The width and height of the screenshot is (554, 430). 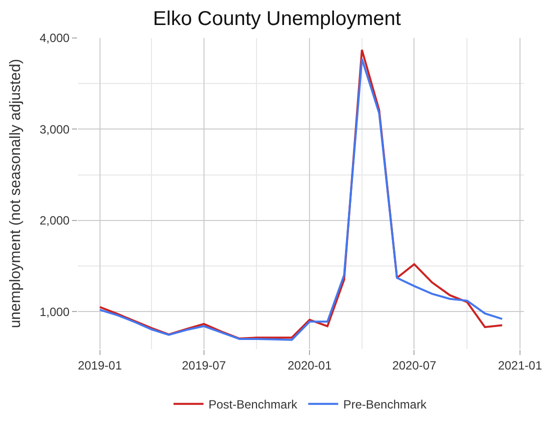 What do you see at coordinates (385, 405) in the screenshot?
I see `legend-label: Pre-Benchmark` at bounding box center [385, 405].